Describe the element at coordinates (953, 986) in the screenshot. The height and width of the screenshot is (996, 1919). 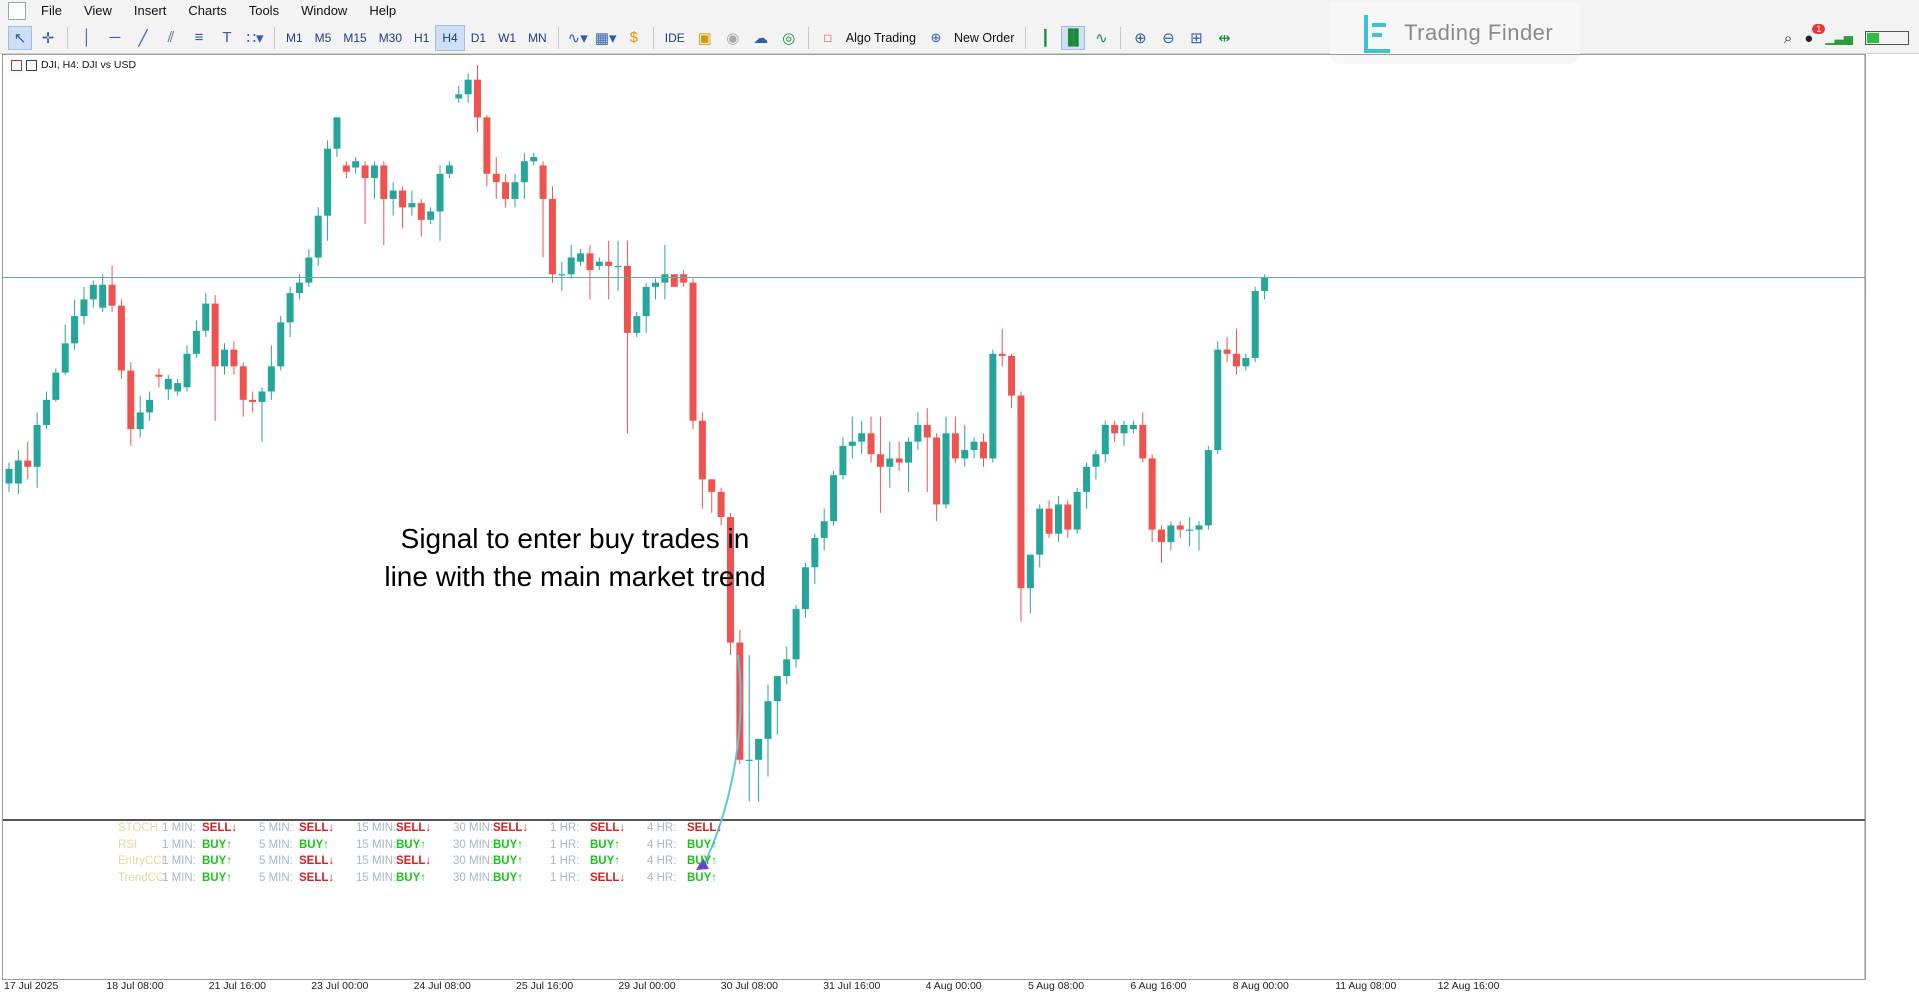
I see `time-label: 4 Aug 00:00` at that location.